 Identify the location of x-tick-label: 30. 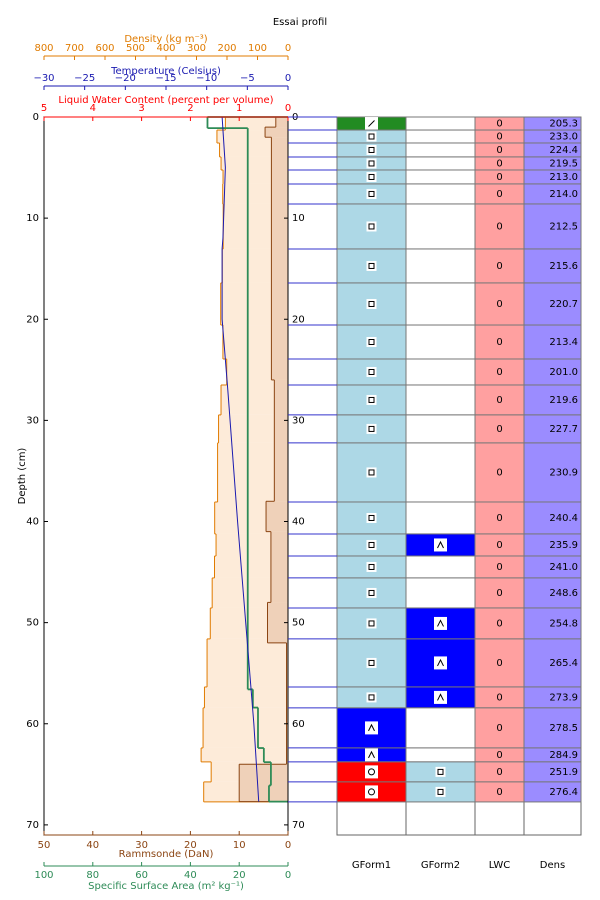
(141, 845).